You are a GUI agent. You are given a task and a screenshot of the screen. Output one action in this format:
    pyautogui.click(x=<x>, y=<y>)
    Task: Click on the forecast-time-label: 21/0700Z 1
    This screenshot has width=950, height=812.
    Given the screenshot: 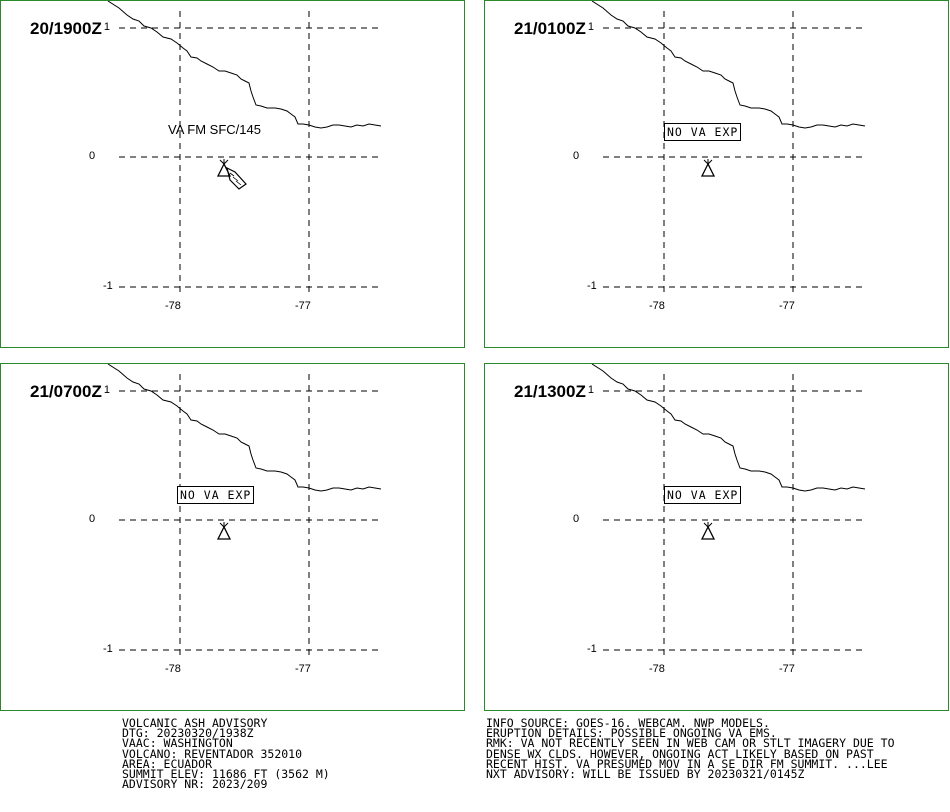 What is the action you would take?
    pyautogui.click(x=70, y=392)
    